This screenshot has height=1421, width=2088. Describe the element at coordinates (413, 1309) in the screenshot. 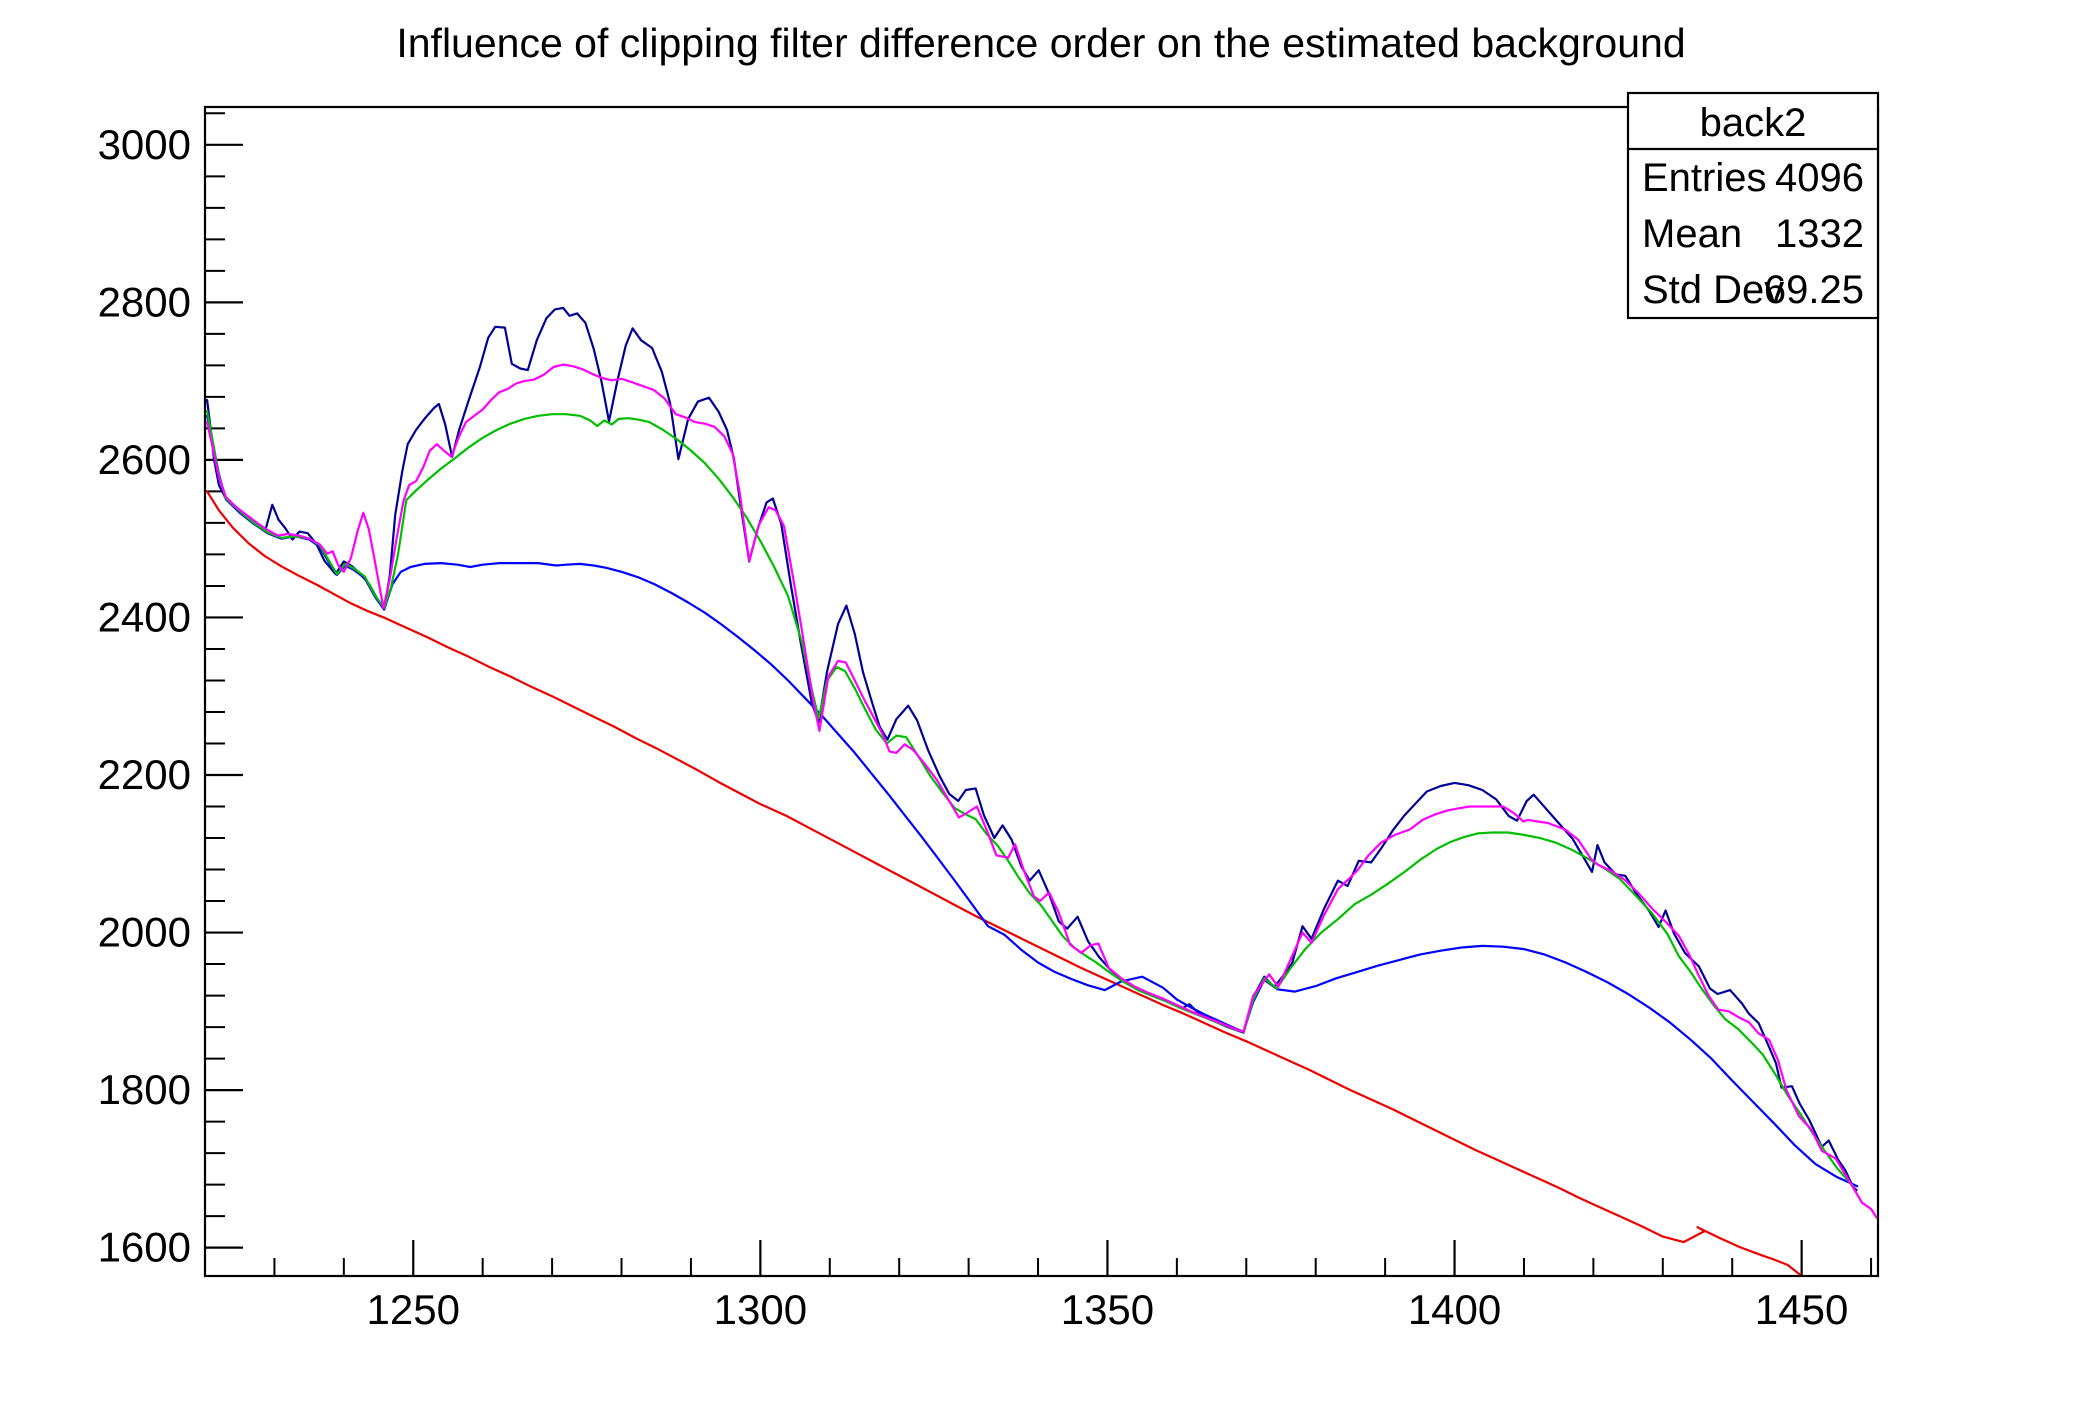

I see `x-tick-label: 1250` at that location.